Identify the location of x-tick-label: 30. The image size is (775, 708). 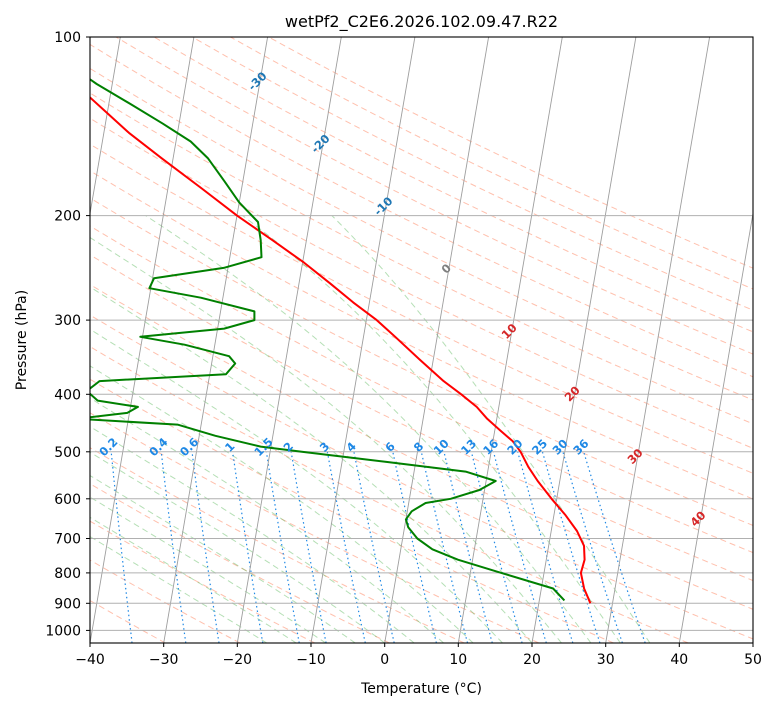
(606, 660).